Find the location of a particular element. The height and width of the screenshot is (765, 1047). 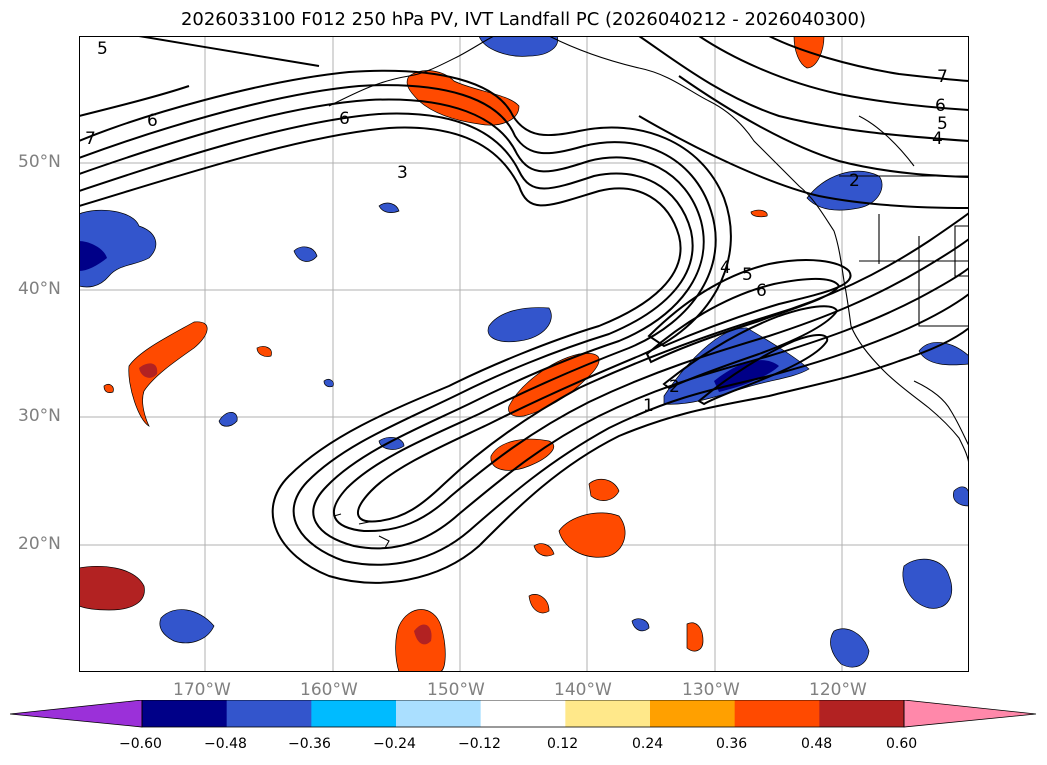

pv-blob-small7 is located at coordinates (328, 383).